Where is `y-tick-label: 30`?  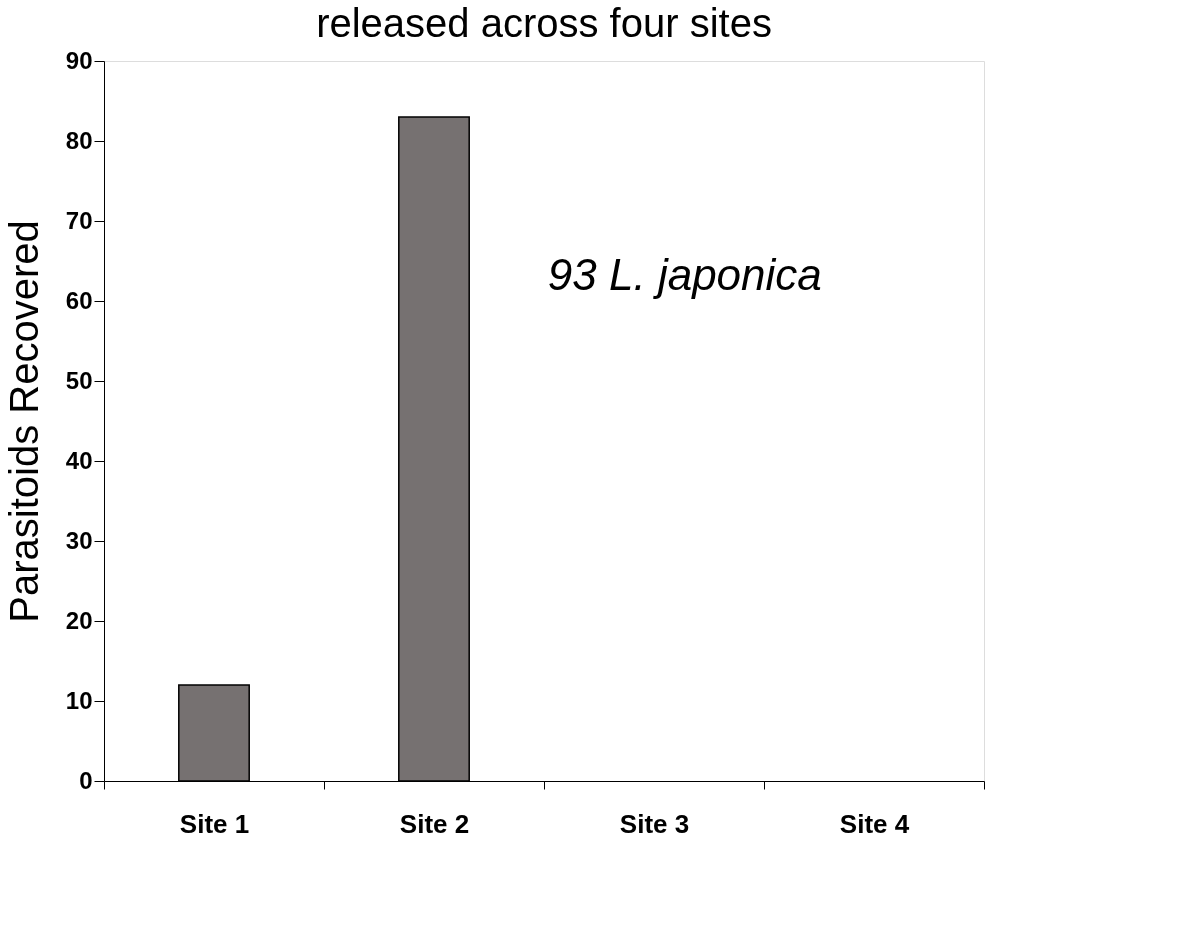
y-tick-label: 30 is located at coordinates (79, 540).